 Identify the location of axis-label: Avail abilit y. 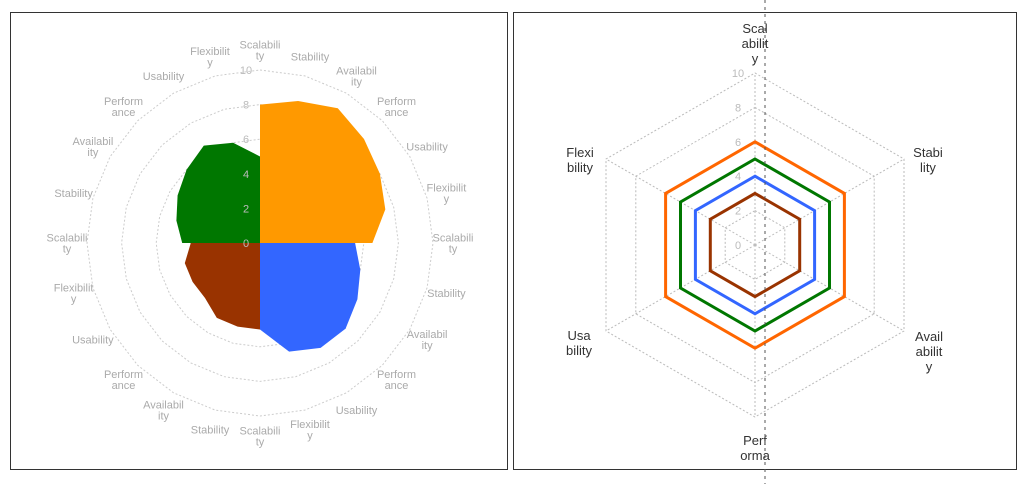
(929, 351).